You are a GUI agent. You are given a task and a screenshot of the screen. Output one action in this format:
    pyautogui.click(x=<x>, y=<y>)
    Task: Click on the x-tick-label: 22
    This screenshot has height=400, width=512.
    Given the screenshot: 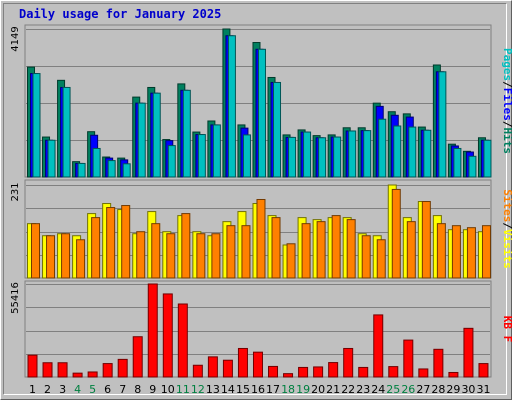 What is the action you would take?
    pyautogui.click(x=348, y=389)
    